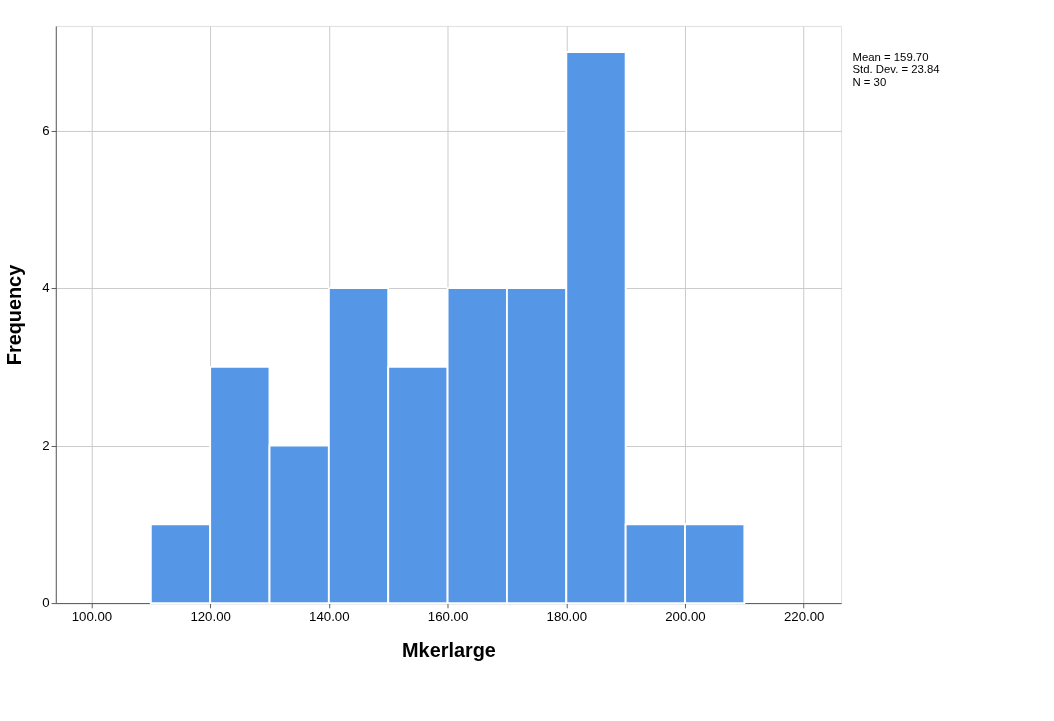 This screenshot has height=721, width=1054. What do you see at coordinates (46, 288) in the screenshot?
I see `y-tick-label: 4` at bounding box center [46, 288].